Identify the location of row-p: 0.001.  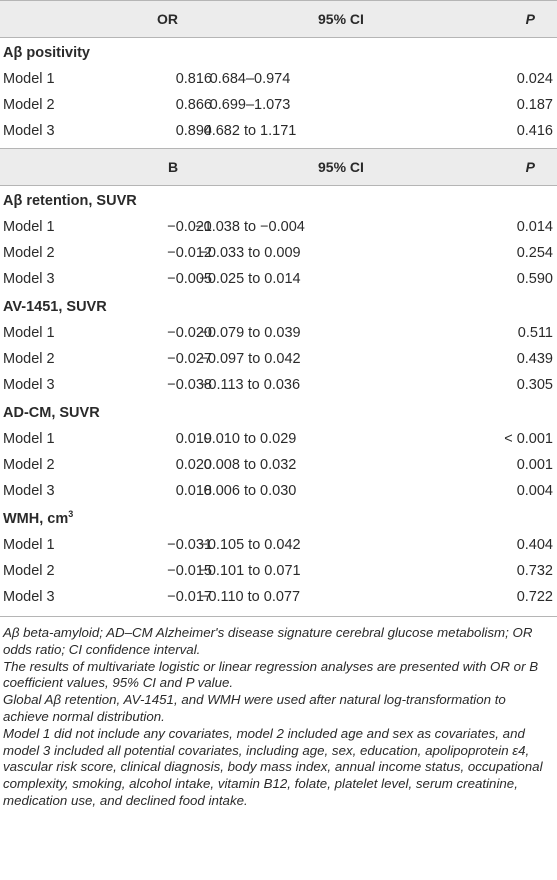
(534, 465).